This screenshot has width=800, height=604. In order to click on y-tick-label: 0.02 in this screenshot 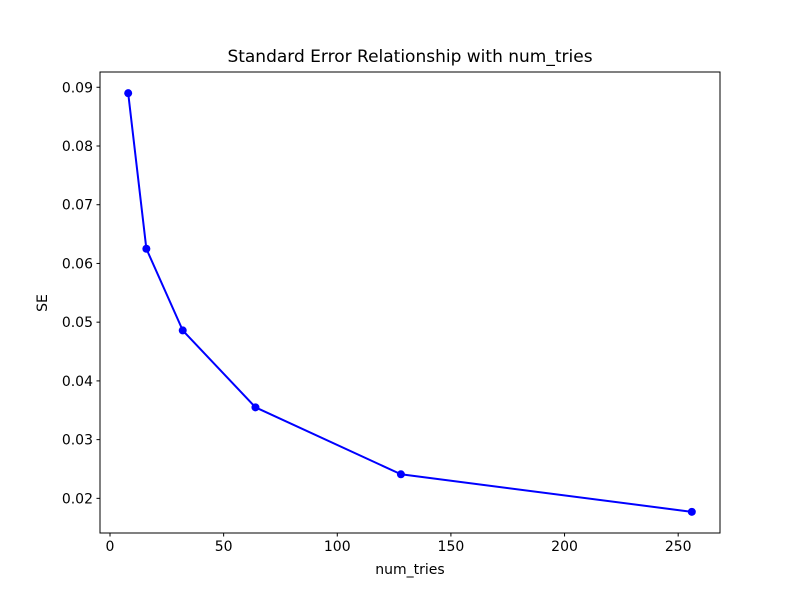, I will do `click(77, 499)`.